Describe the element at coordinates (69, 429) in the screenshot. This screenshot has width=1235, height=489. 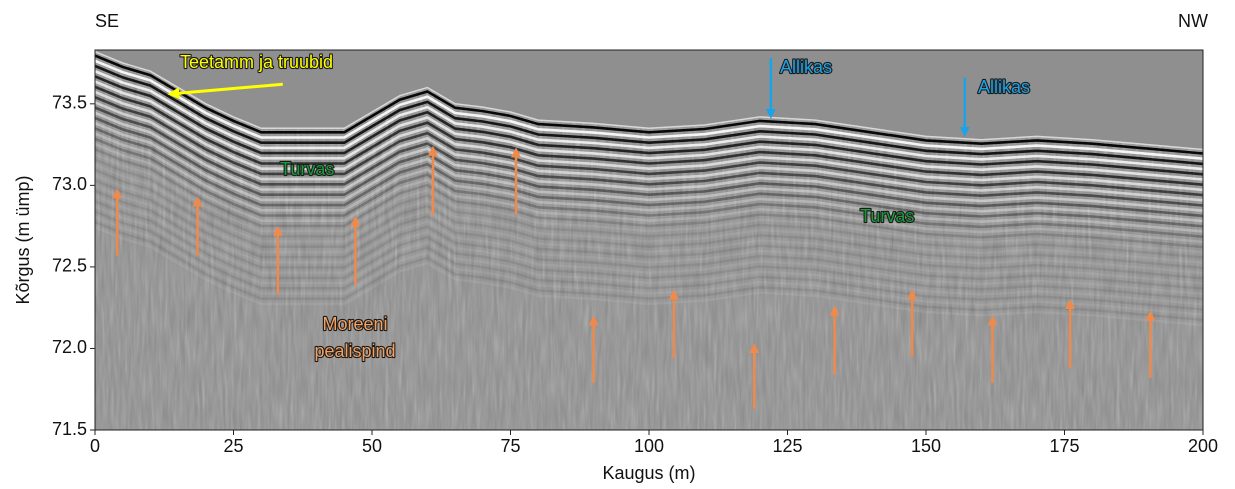
I see `y-tick-label: 71.5` at that location.